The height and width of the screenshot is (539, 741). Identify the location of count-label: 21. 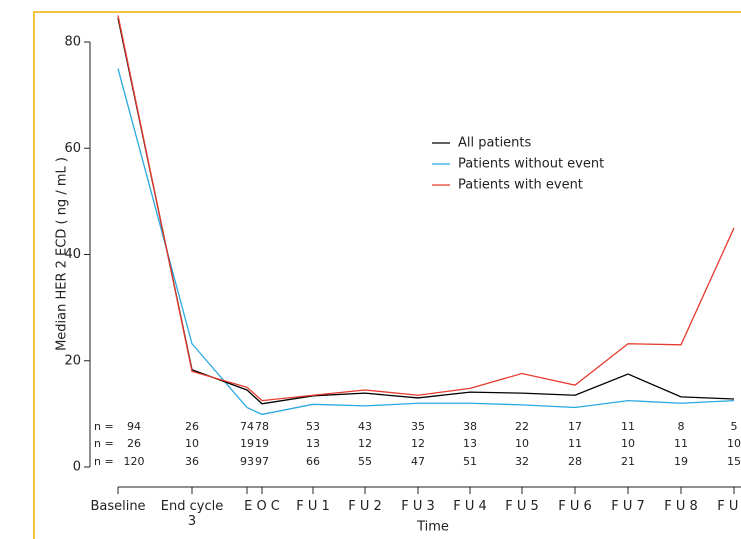
(628, 461).